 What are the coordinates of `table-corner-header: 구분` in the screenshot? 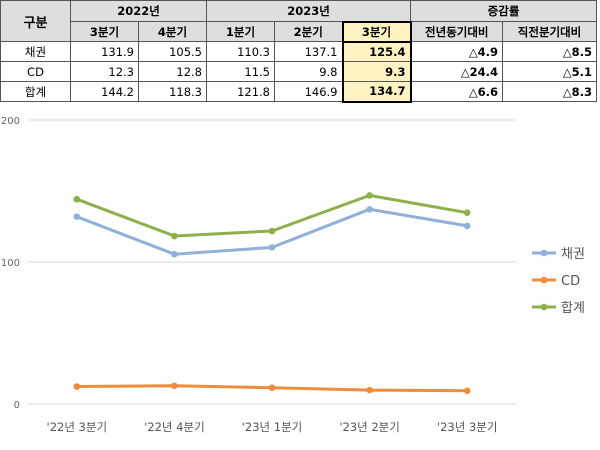 It's located at (35, 21).